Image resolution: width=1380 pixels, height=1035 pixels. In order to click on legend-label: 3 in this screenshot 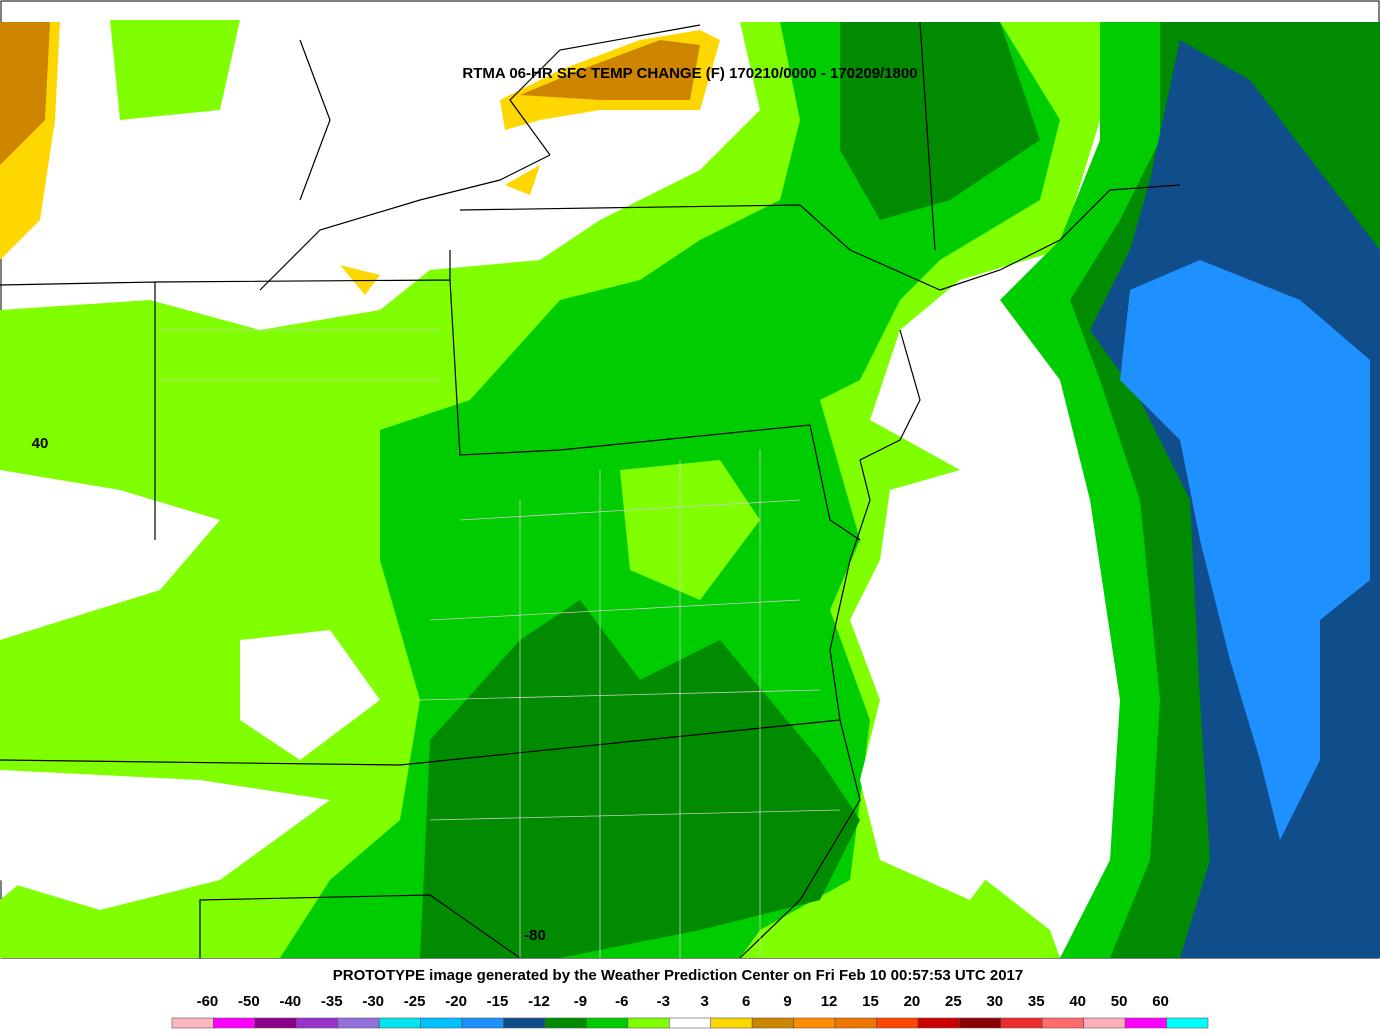, I will do `click(705, 1001)`.